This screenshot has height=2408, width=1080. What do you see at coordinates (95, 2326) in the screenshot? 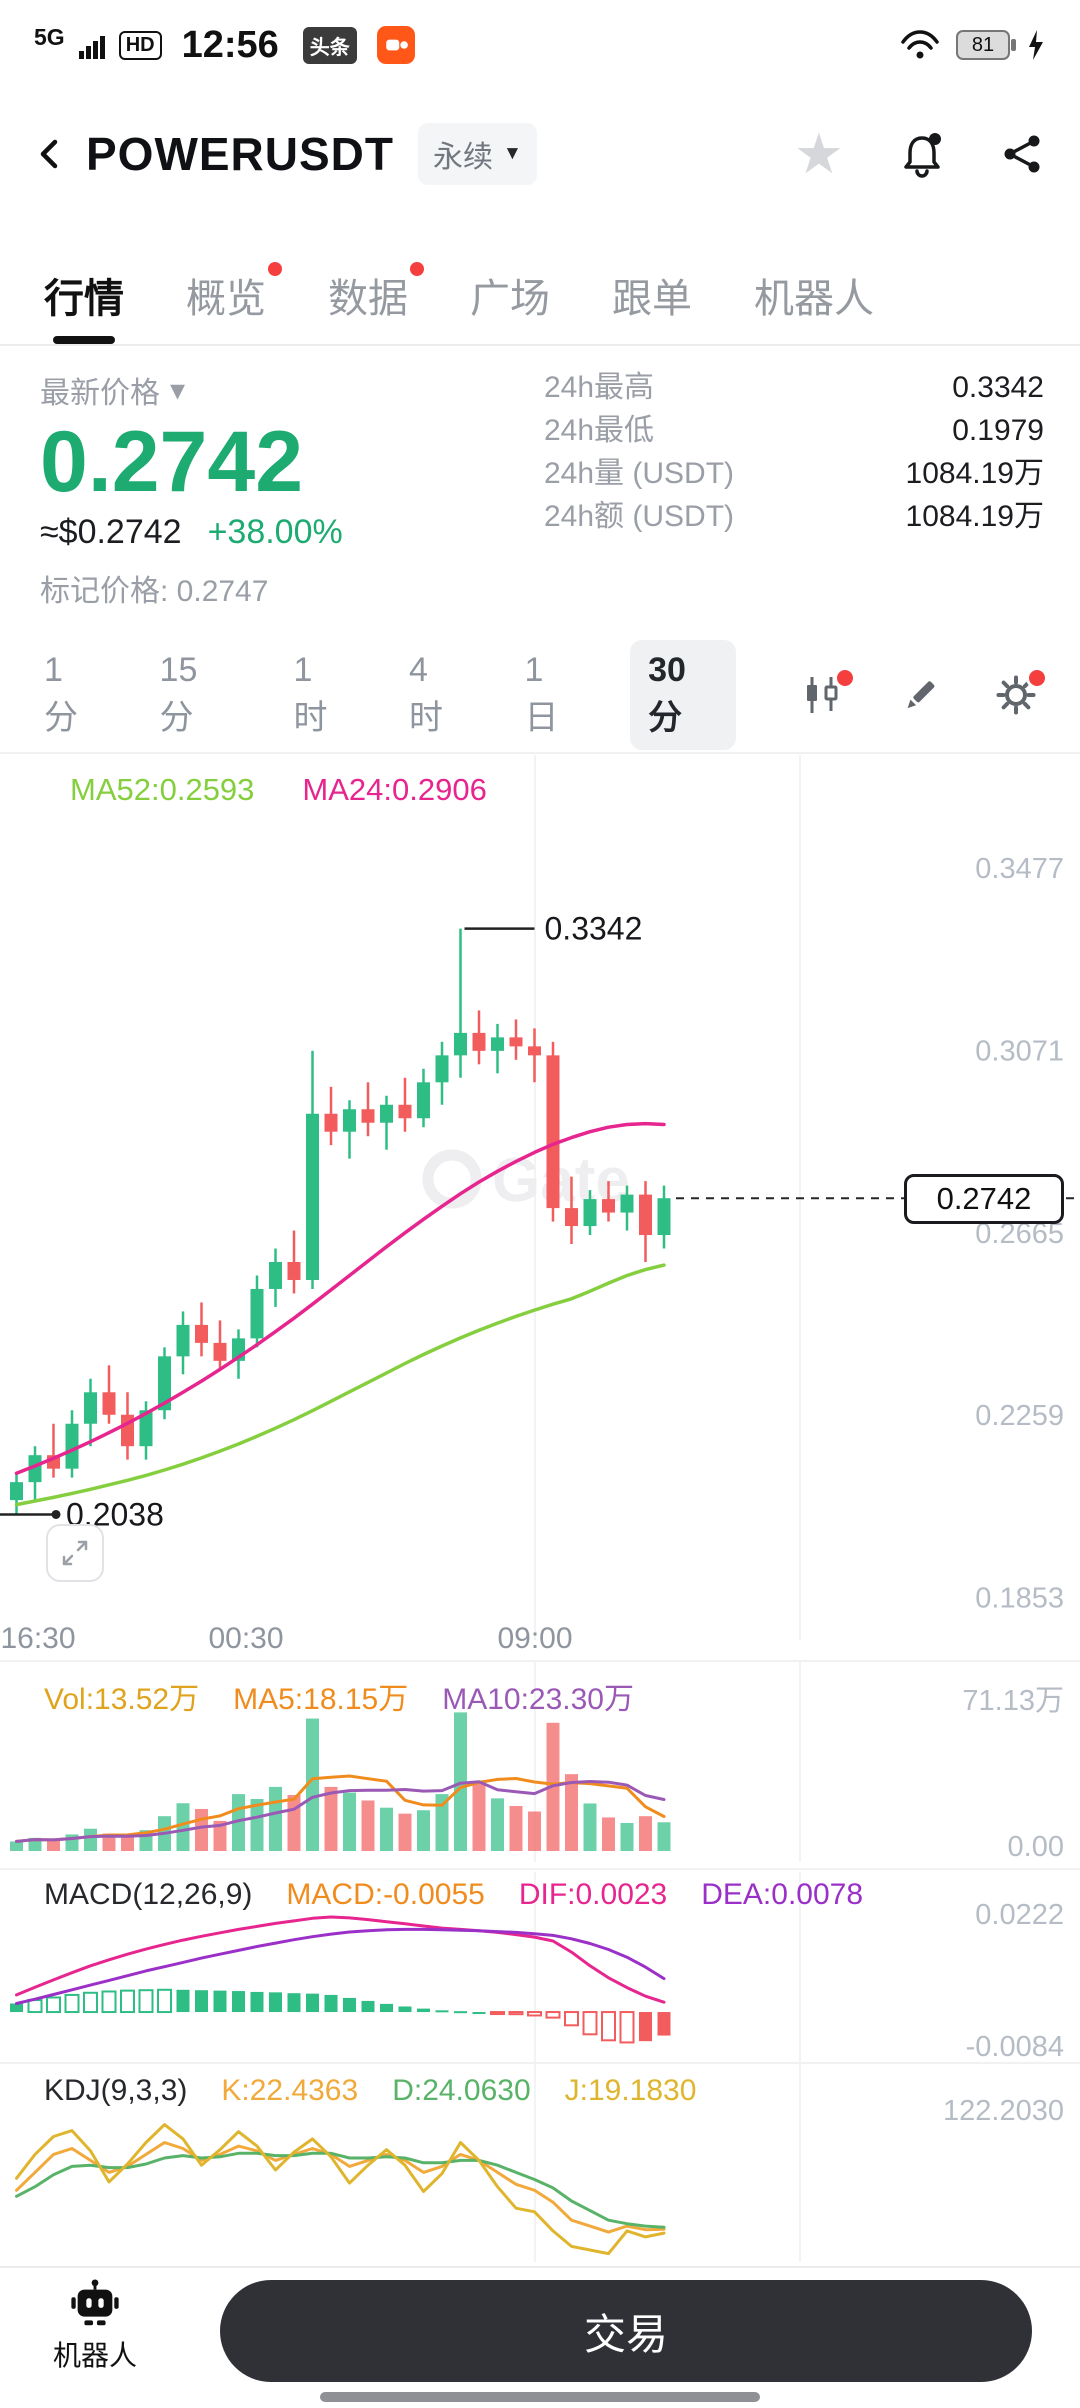
I see `bot-button: 机器人` at bounding box center [95, 2326].